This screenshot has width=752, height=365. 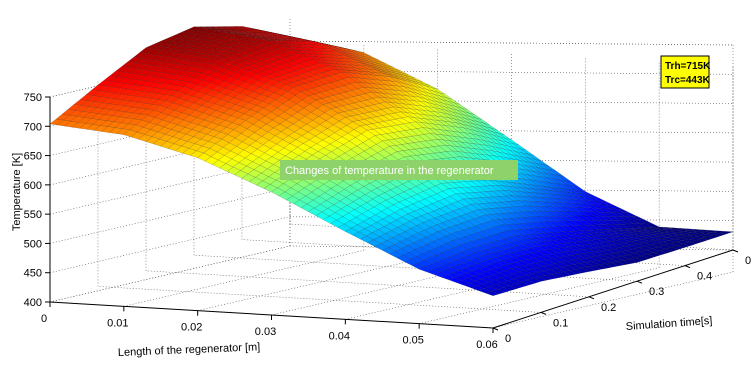 I want to click on surface-annotation-box, so click(x=399, y=170).